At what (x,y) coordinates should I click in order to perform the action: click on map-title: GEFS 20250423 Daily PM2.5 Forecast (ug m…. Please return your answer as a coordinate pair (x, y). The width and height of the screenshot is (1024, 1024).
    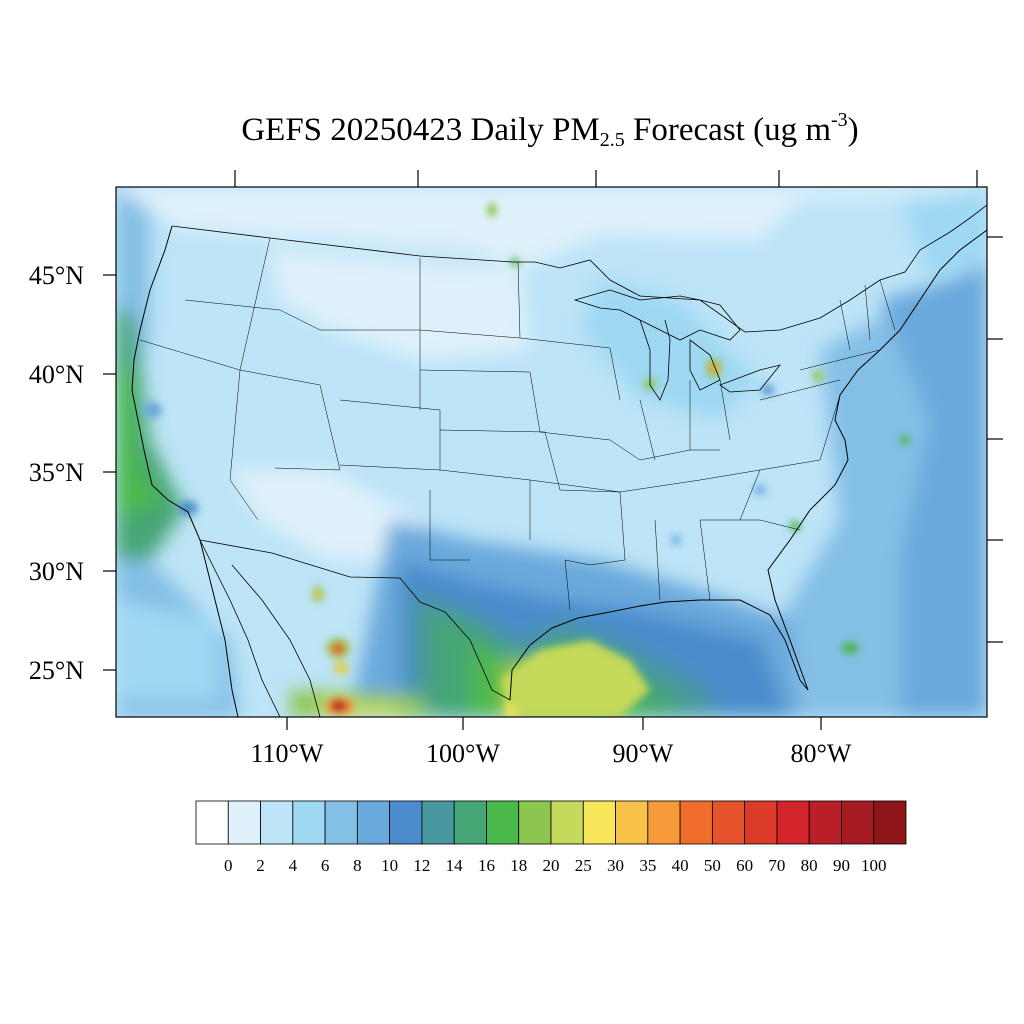
    Looking at the image, I should click on (550, 130).